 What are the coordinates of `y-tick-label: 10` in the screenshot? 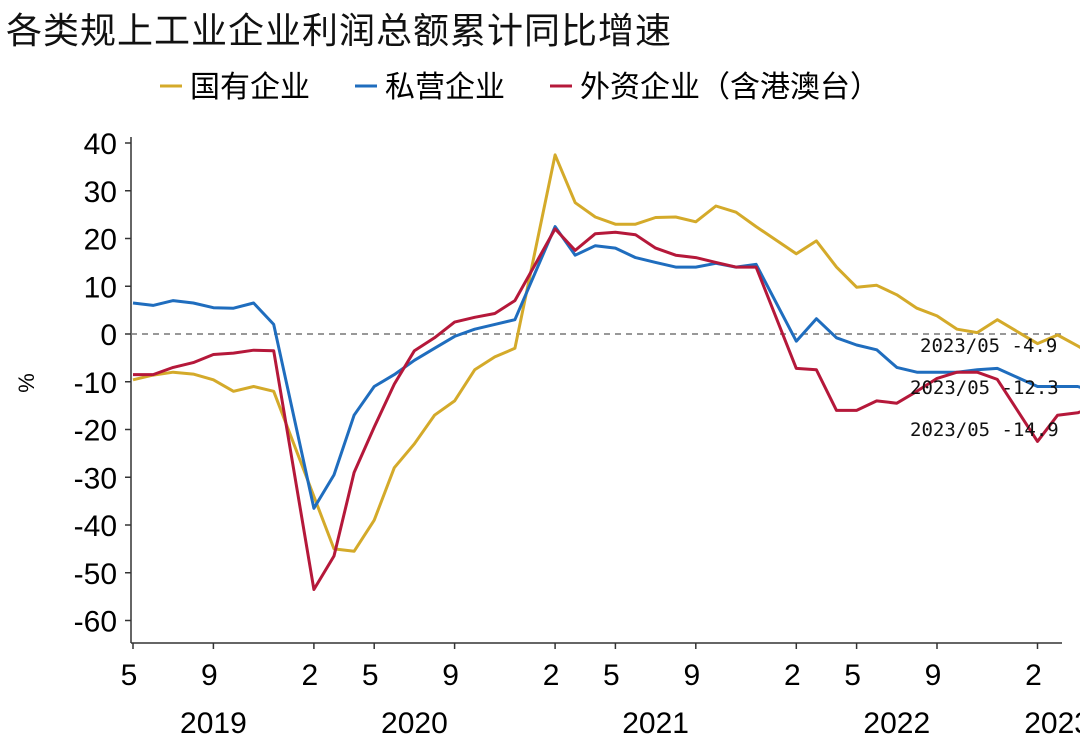 It's located at (100, 287).